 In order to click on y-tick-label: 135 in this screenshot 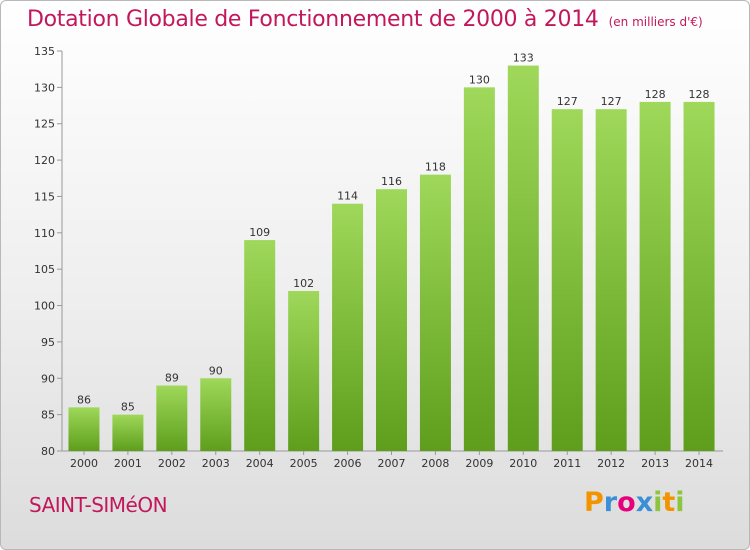, I will do `click(44, 51)`.